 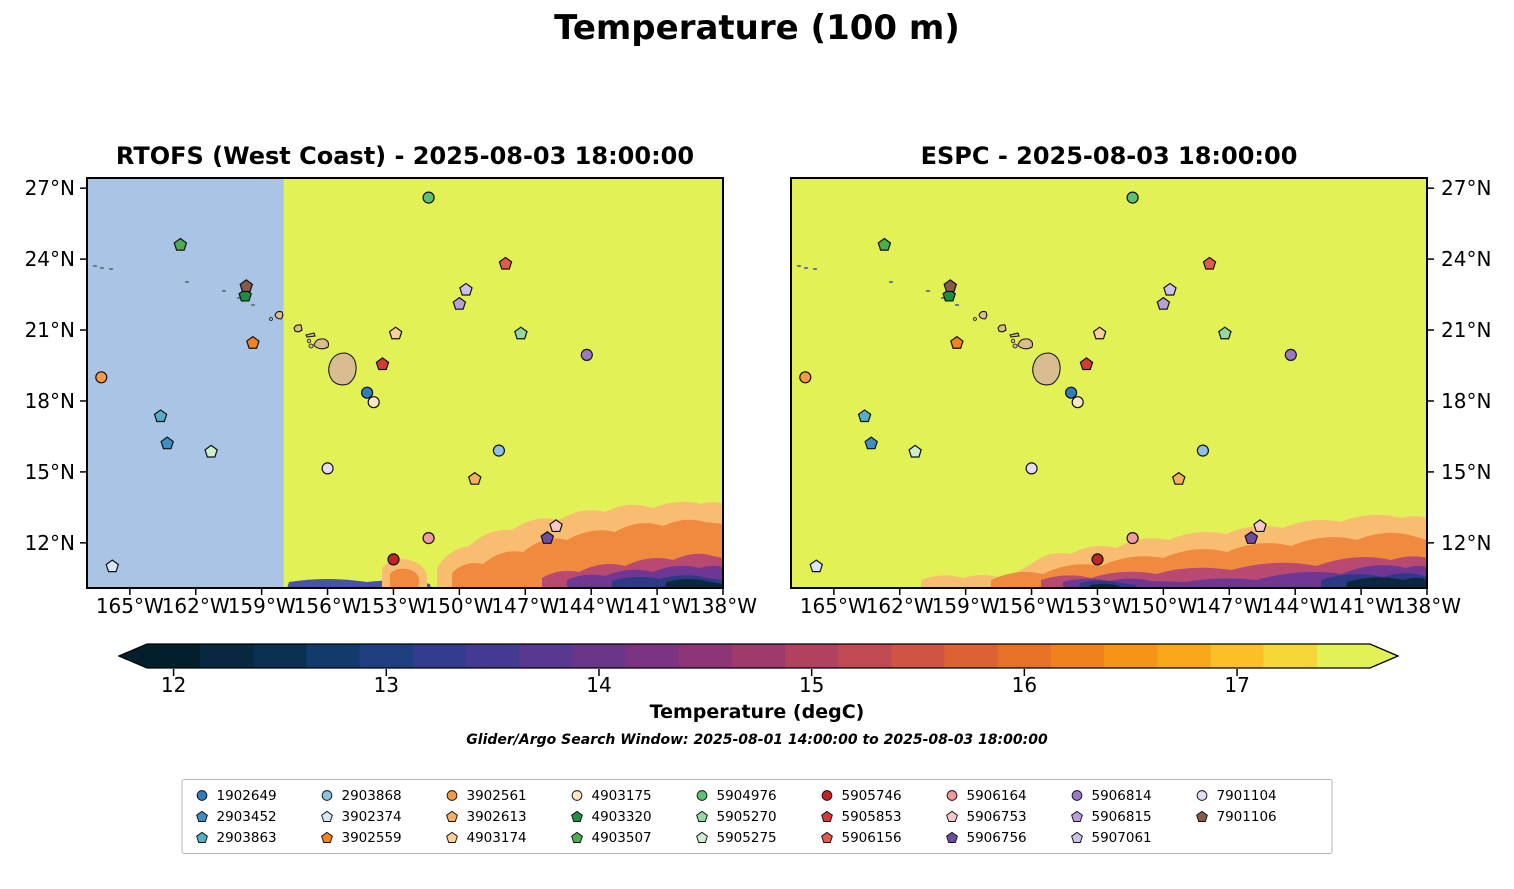 What do you see at coordinates (173, 685) in the screenshot?
I see `colorbar-tick-label: 12` at bounding box center [173, 685].